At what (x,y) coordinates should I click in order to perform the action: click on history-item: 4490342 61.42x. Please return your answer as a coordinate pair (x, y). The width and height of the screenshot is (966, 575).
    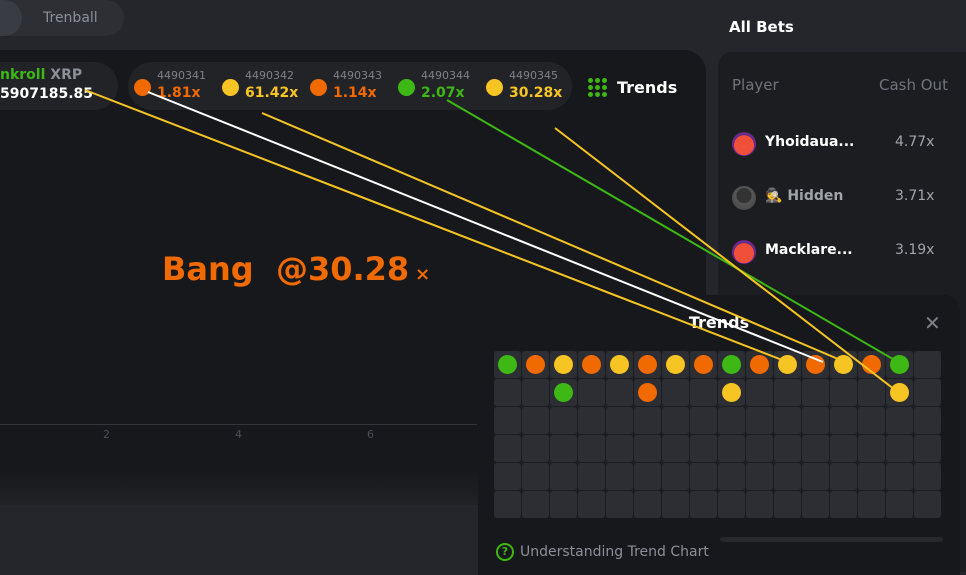
    Looking at the image, I should click on (261, 86).